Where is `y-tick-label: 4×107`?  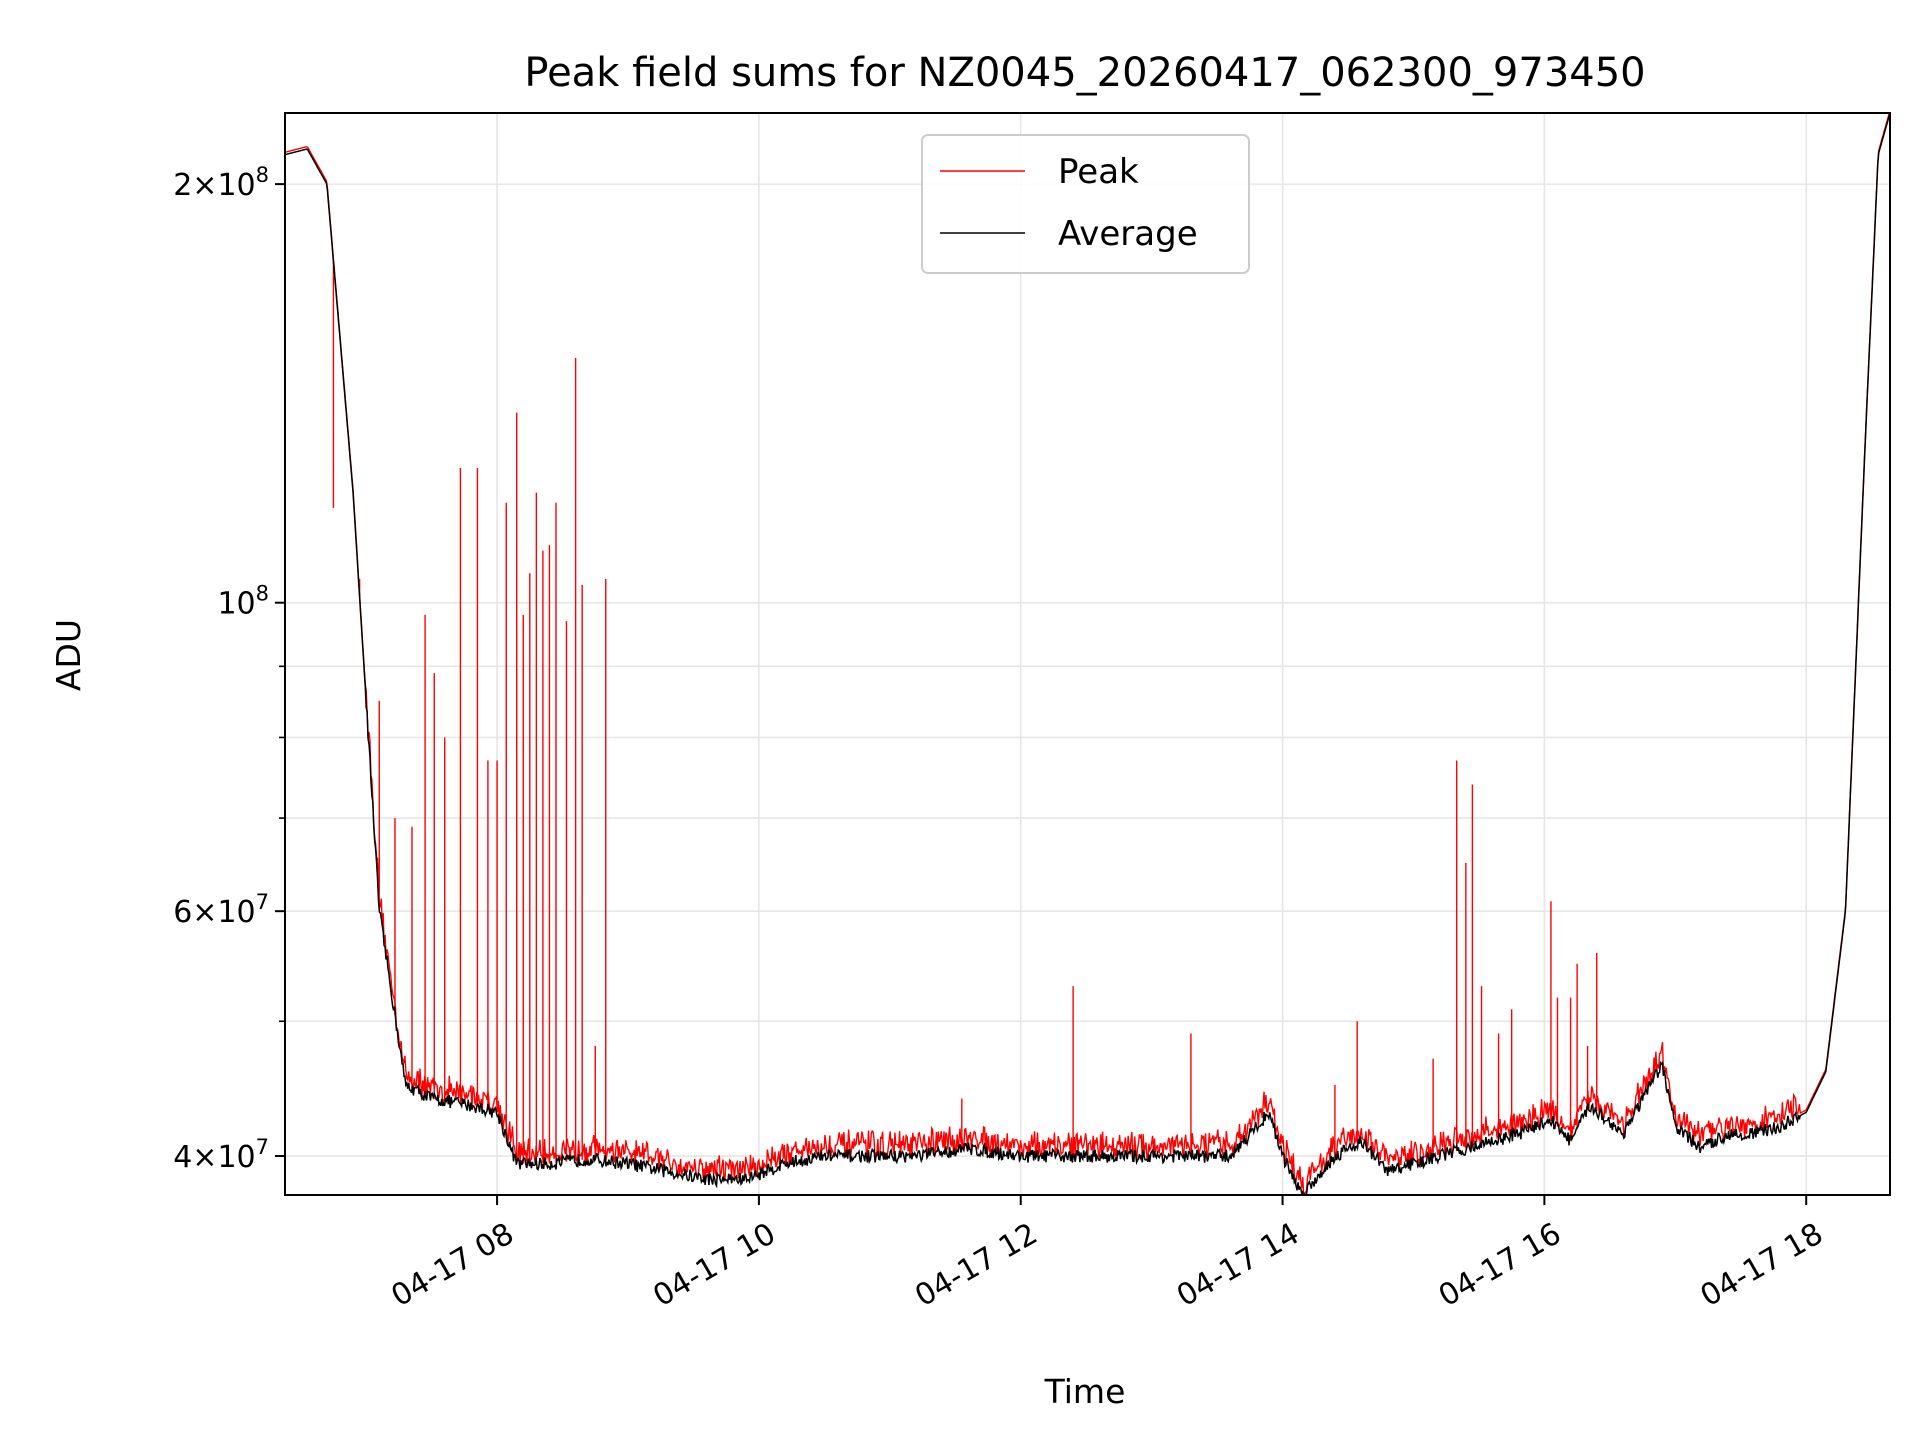 y-tick-label: 4×107 is located at coordinates (221, 1155).